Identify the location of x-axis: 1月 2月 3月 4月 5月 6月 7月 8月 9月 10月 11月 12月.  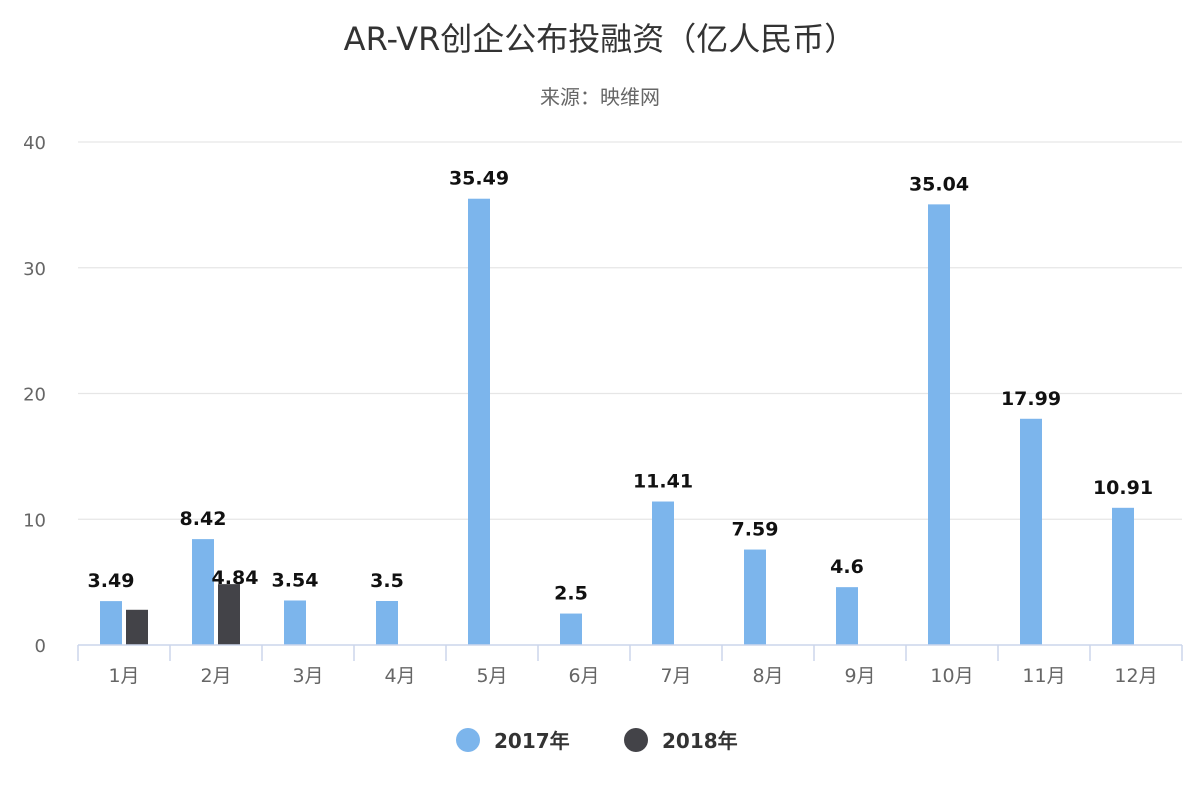
(630, 665).